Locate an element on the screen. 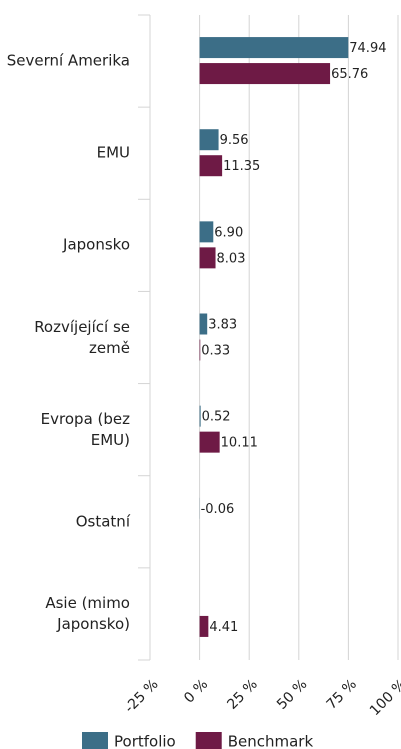 This screenshot has height=749, width=401. value-label: -0.06 is located at coordinates (218, 509).